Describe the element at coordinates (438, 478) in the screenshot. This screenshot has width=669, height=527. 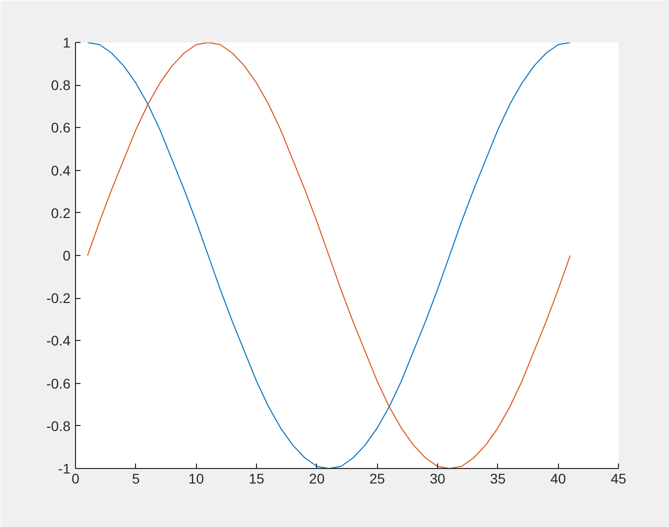
I see `x-tick-label: 30` at that location.